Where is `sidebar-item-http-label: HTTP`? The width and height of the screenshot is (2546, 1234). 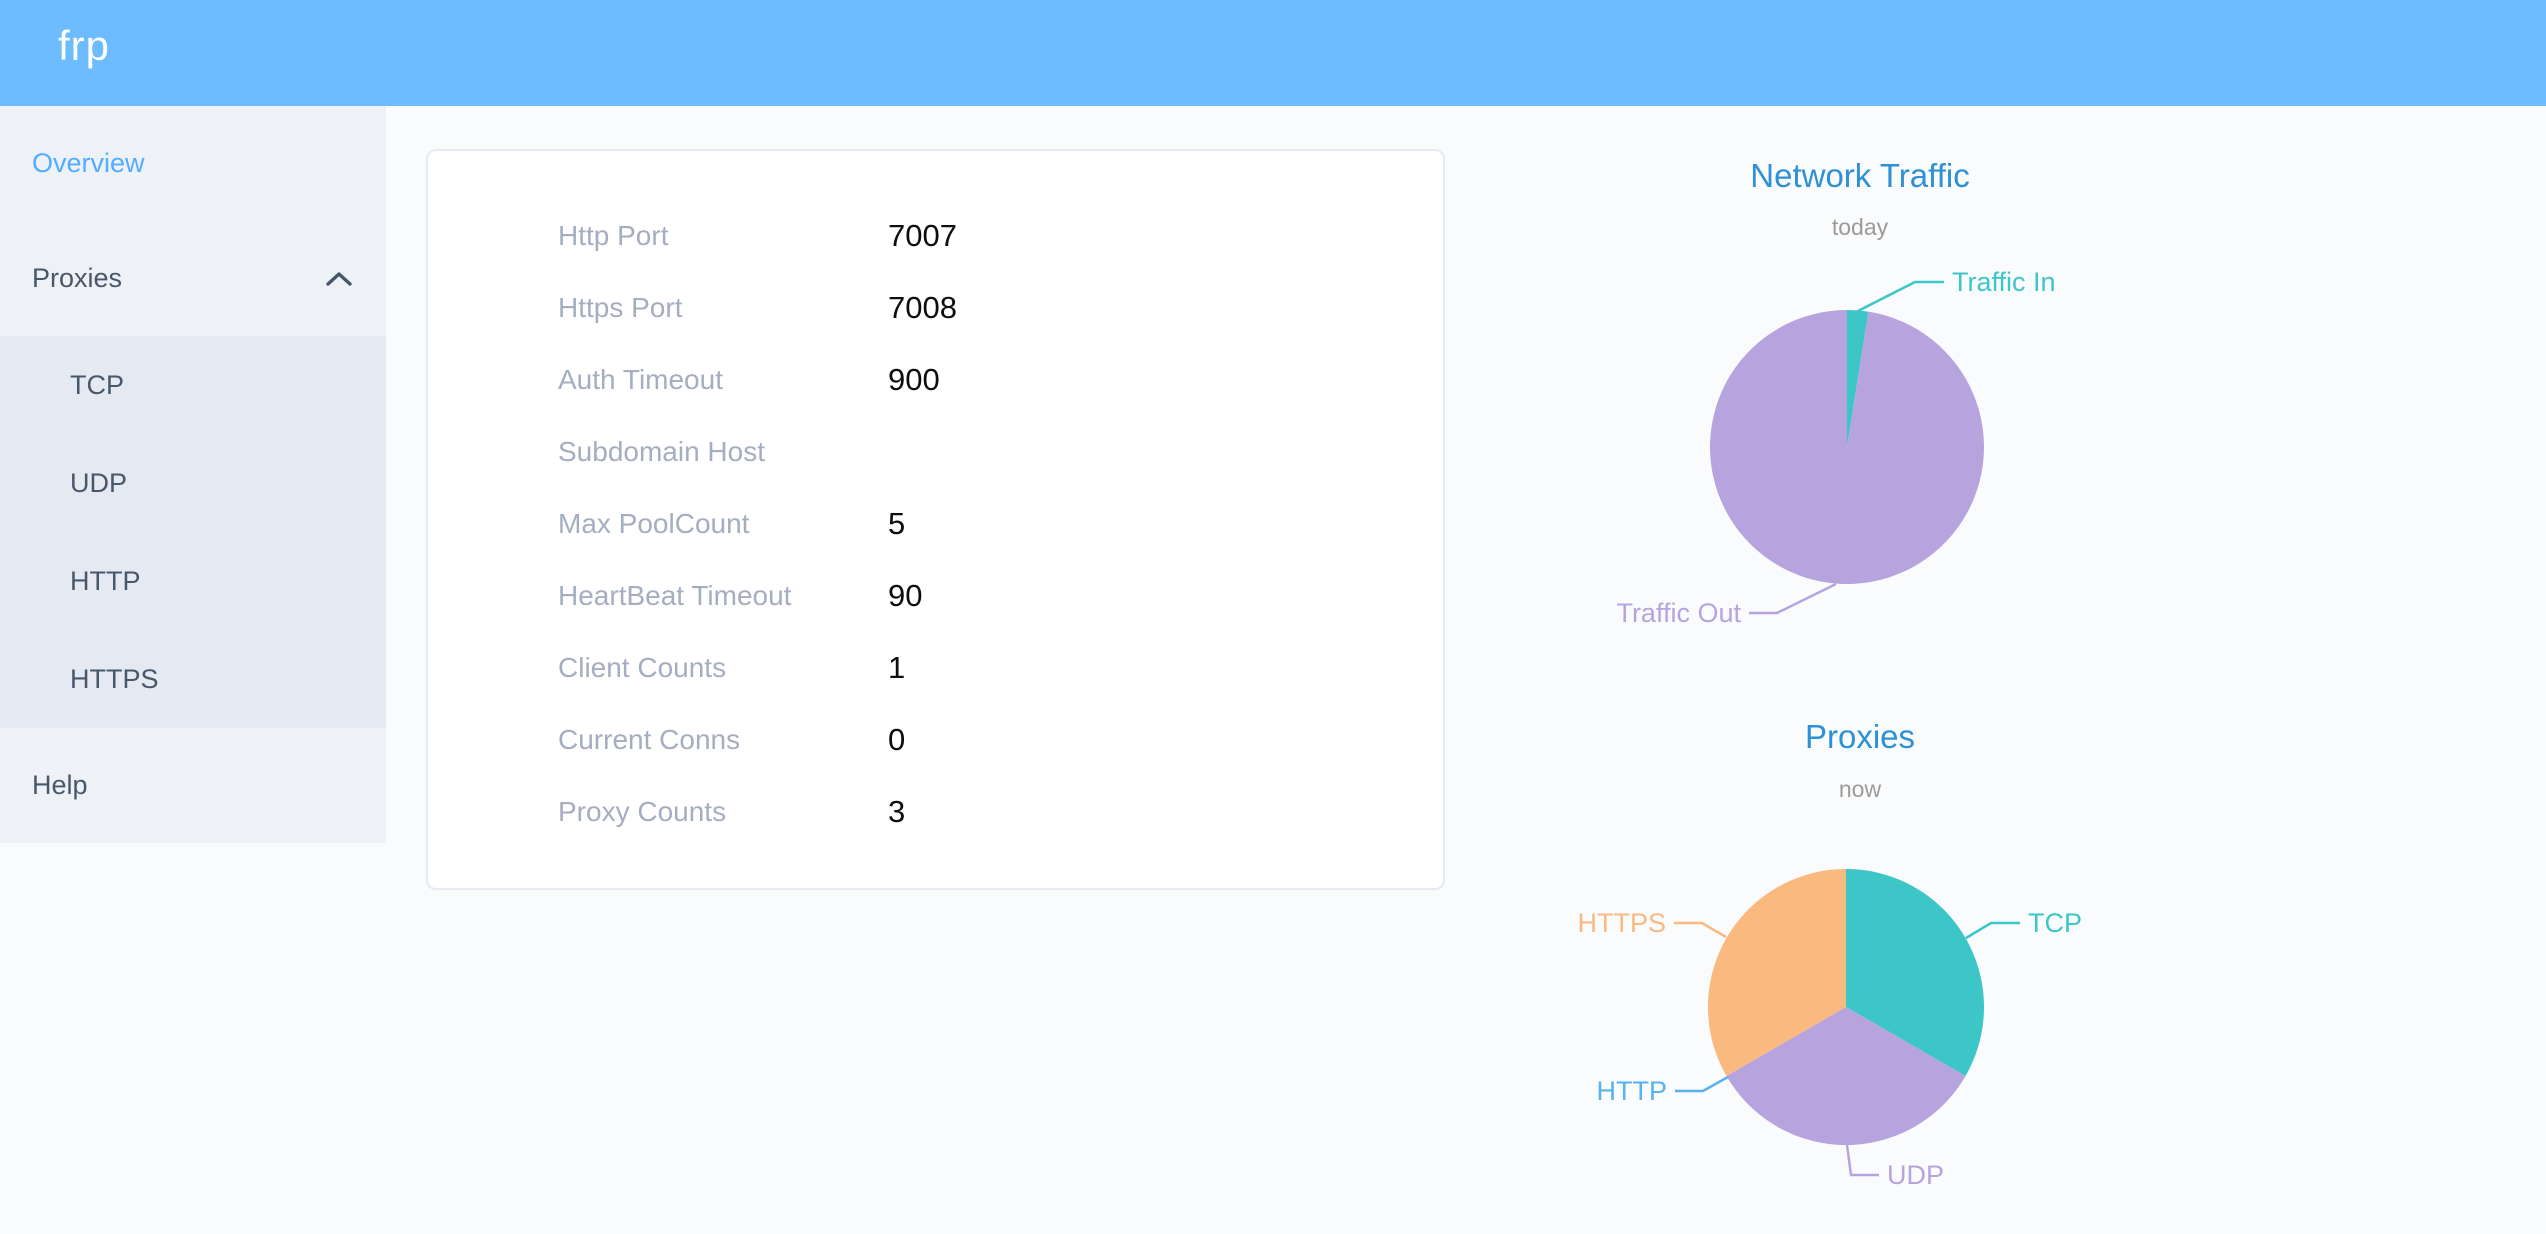
sidebar-item-http-label: HTTP is located at coordinates (105, 580).